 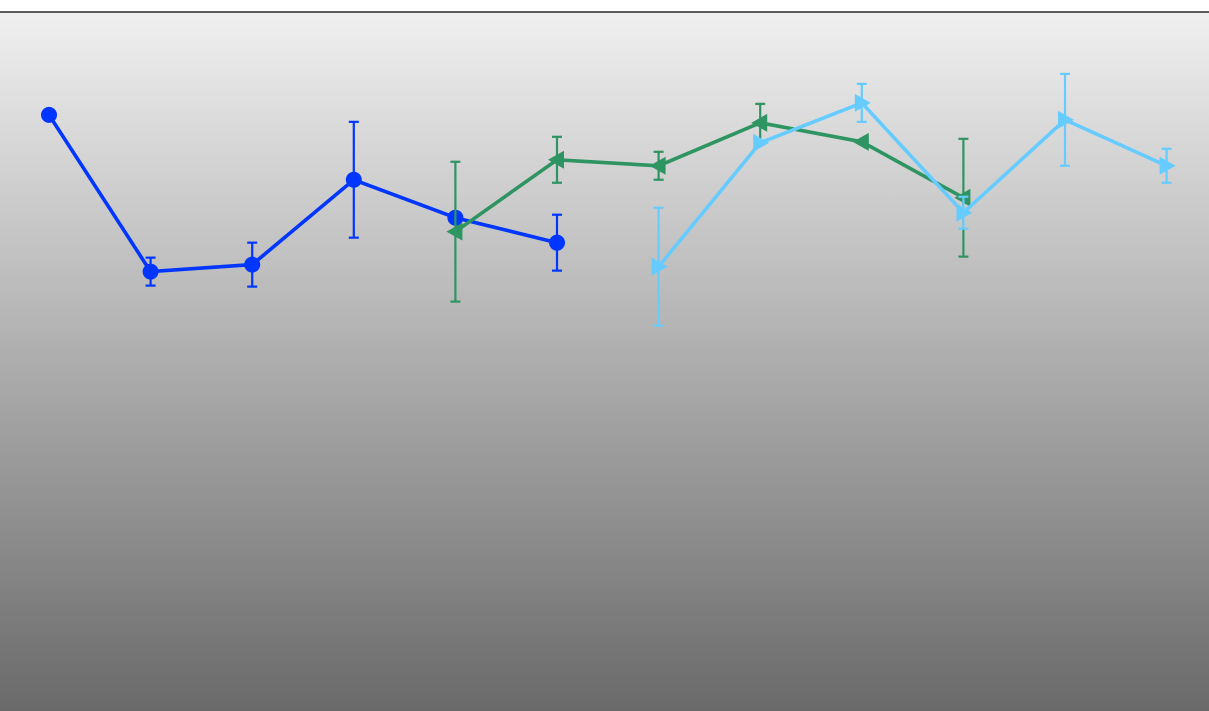 I want to click on data-point-s2-p2, so click(x=556, y=159).